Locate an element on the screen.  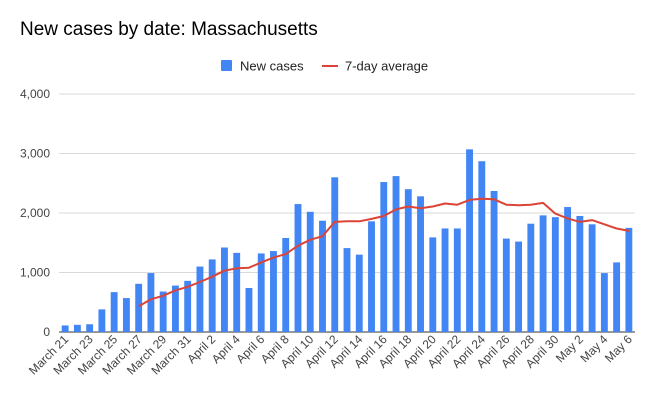
legend-label-7-day-average: 7-day average is located at coordinates (386, 66).